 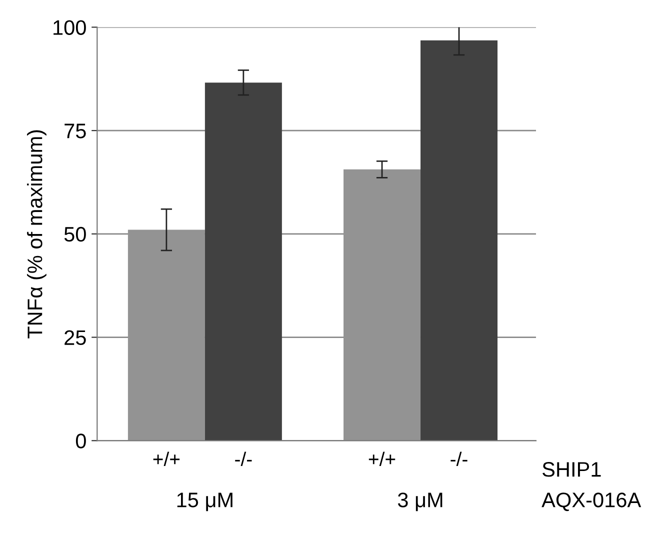 What do you see at coordinates (75, 338) in the screenshot?
I see `y-tick-label: 25` at bounding box center [75, 338].